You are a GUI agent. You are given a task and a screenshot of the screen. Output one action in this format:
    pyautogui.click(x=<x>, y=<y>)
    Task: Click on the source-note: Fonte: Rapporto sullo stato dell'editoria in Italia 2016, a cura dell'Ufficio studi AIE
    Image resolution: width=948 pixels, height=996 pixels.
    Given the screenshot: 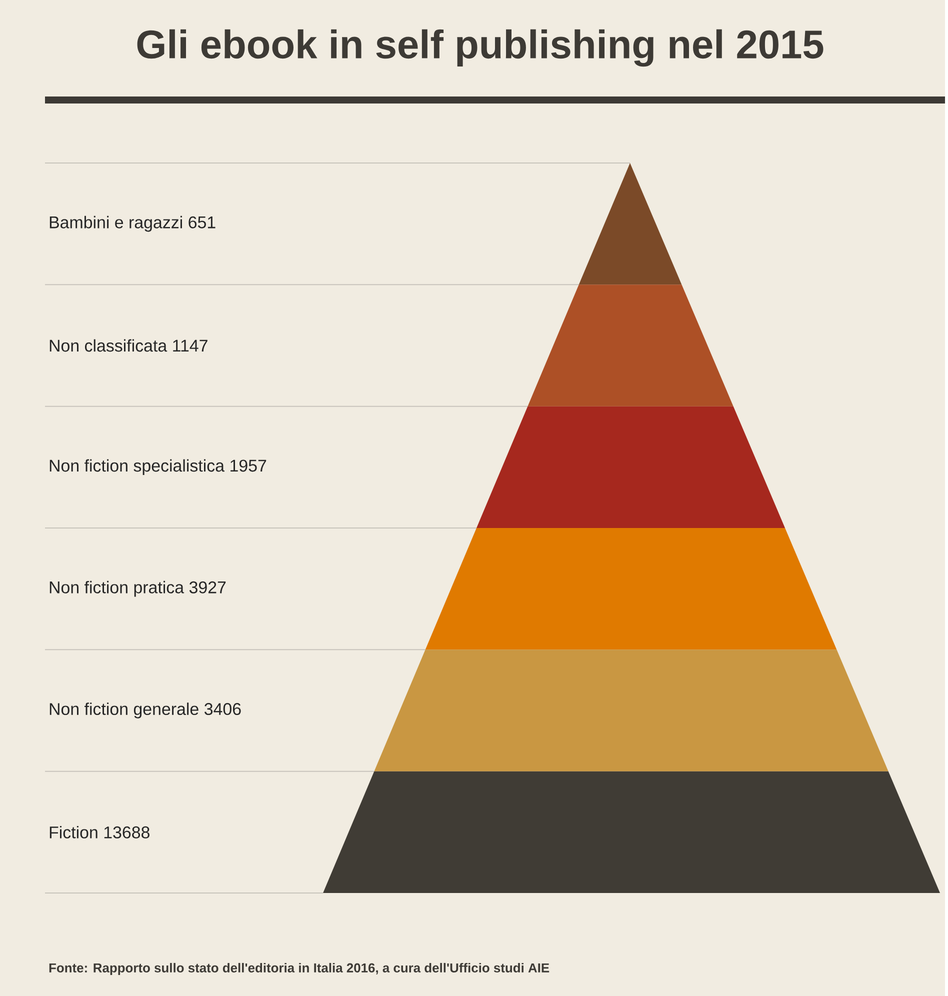 What is the action you would take?
    pyautogui.click(x=299, y=969)
    